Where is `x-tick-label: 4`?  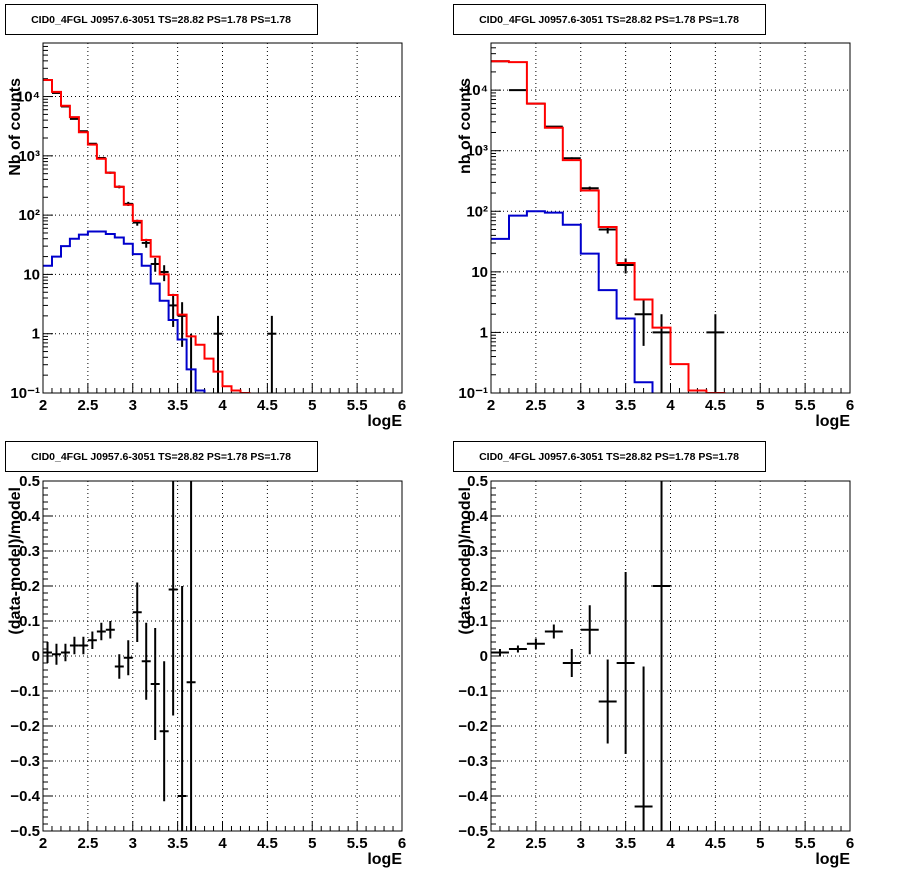
x-tick-label: 4 is located at coordinates (670, 405).